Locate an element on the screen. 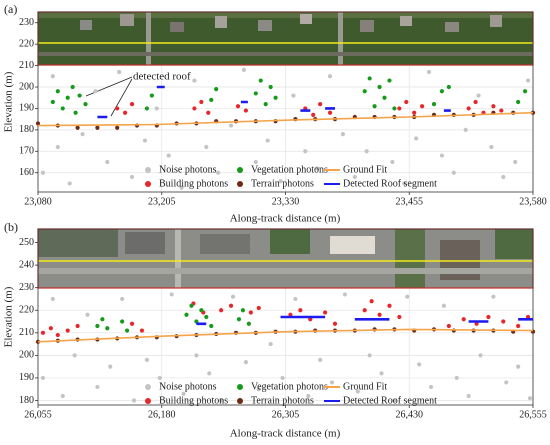  x-tick-label: 23,580 is located at coordinates (533, 201).